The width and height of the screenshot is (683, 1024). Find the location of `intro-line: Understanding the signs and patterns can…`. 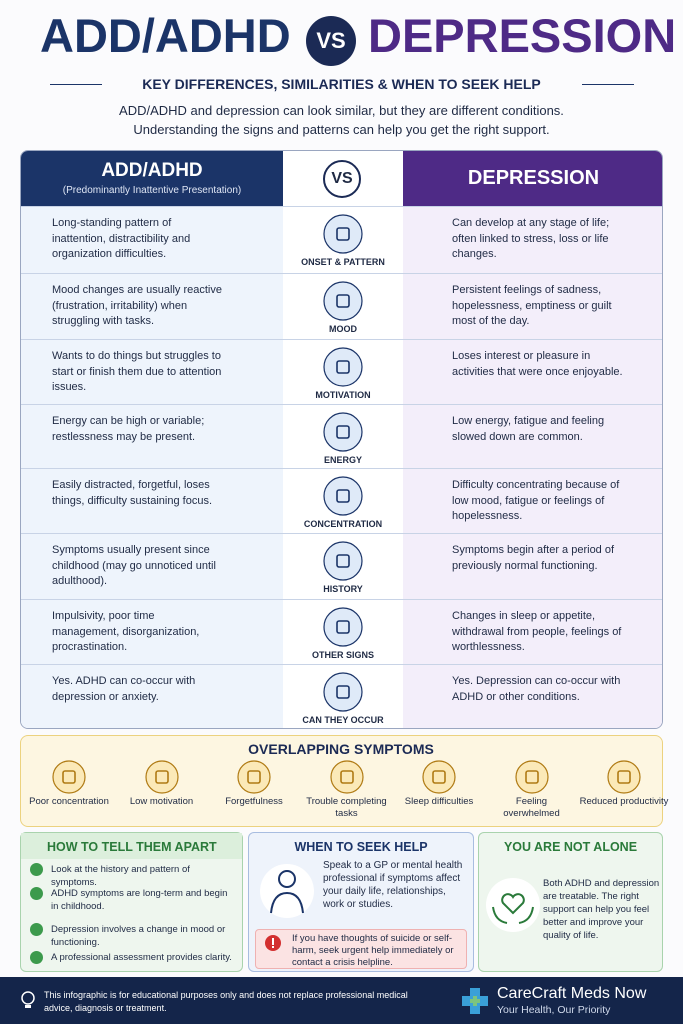

intro-line: Understanding the signs and patterns can… is located at coordinates (341, 129).